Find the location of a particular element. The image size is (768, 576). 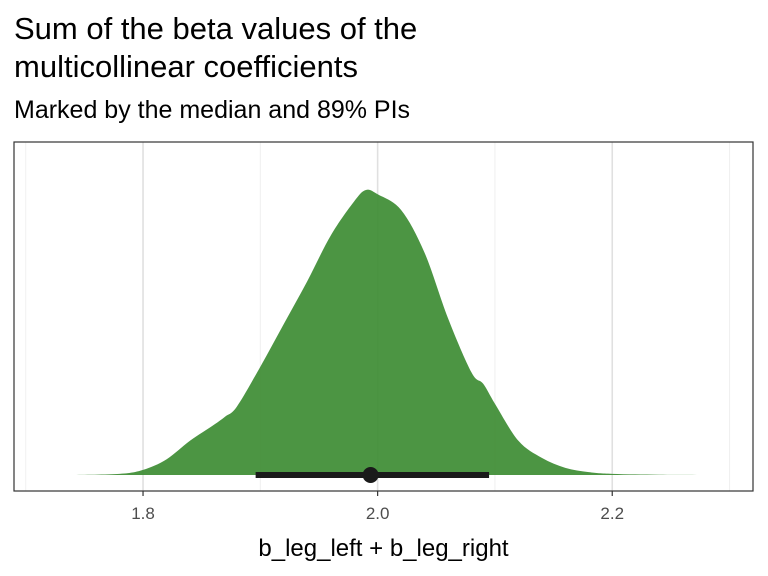

x-tick-label: 2.0 is located at coordinates (378, 513).